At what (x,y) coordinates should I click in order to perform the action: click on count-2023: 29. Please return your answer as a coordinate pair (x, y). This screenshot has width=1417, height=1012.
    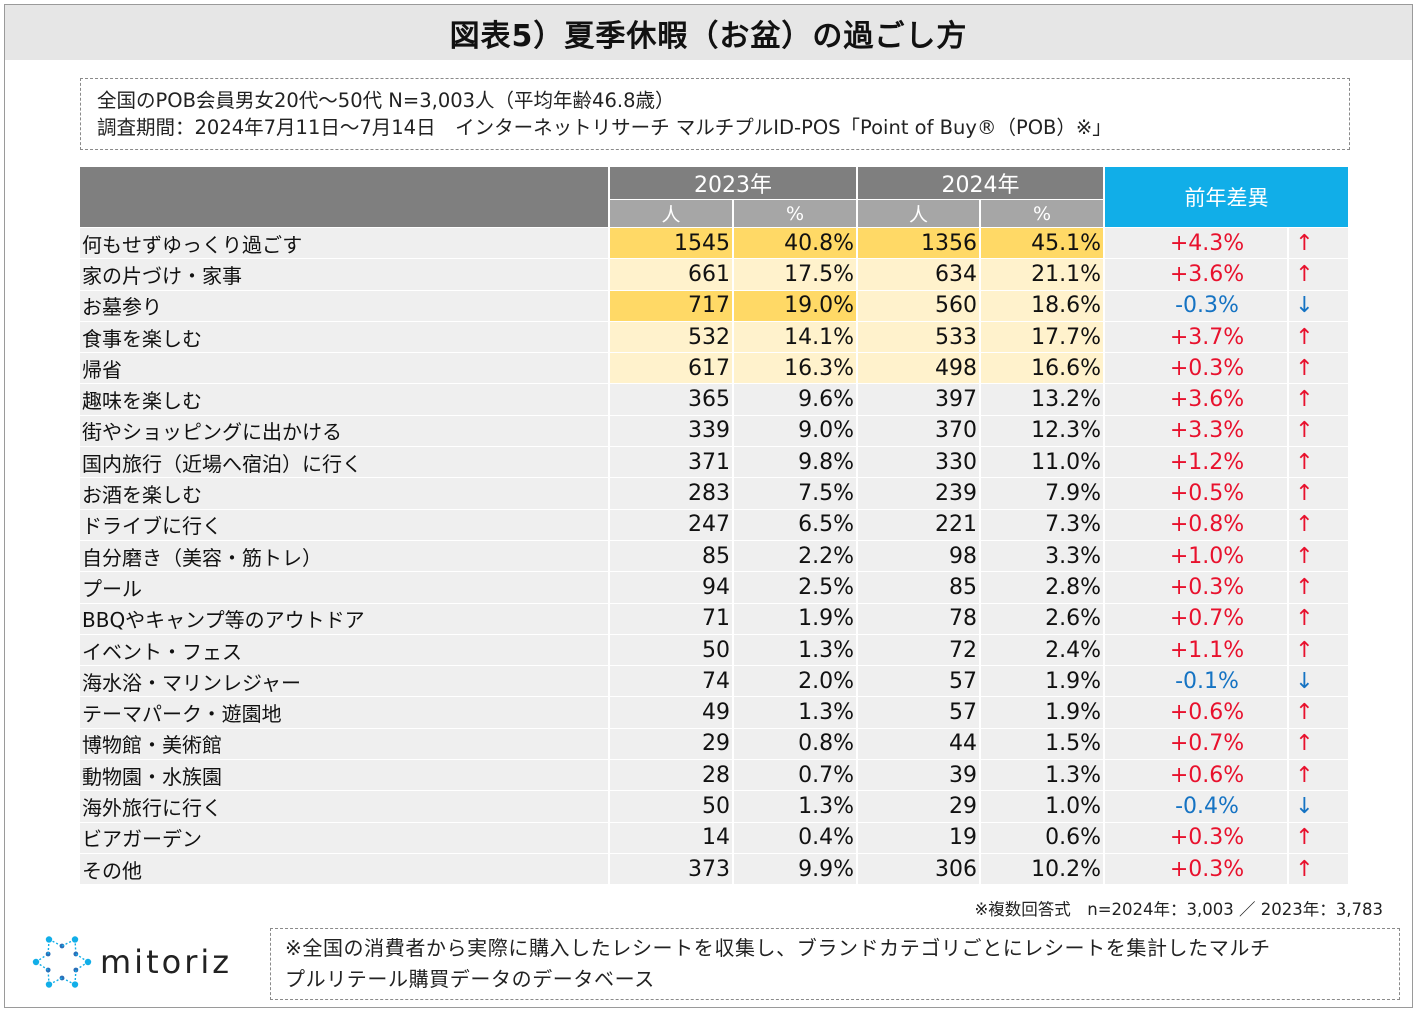
    Looking at the image, I should click on (672, 744).